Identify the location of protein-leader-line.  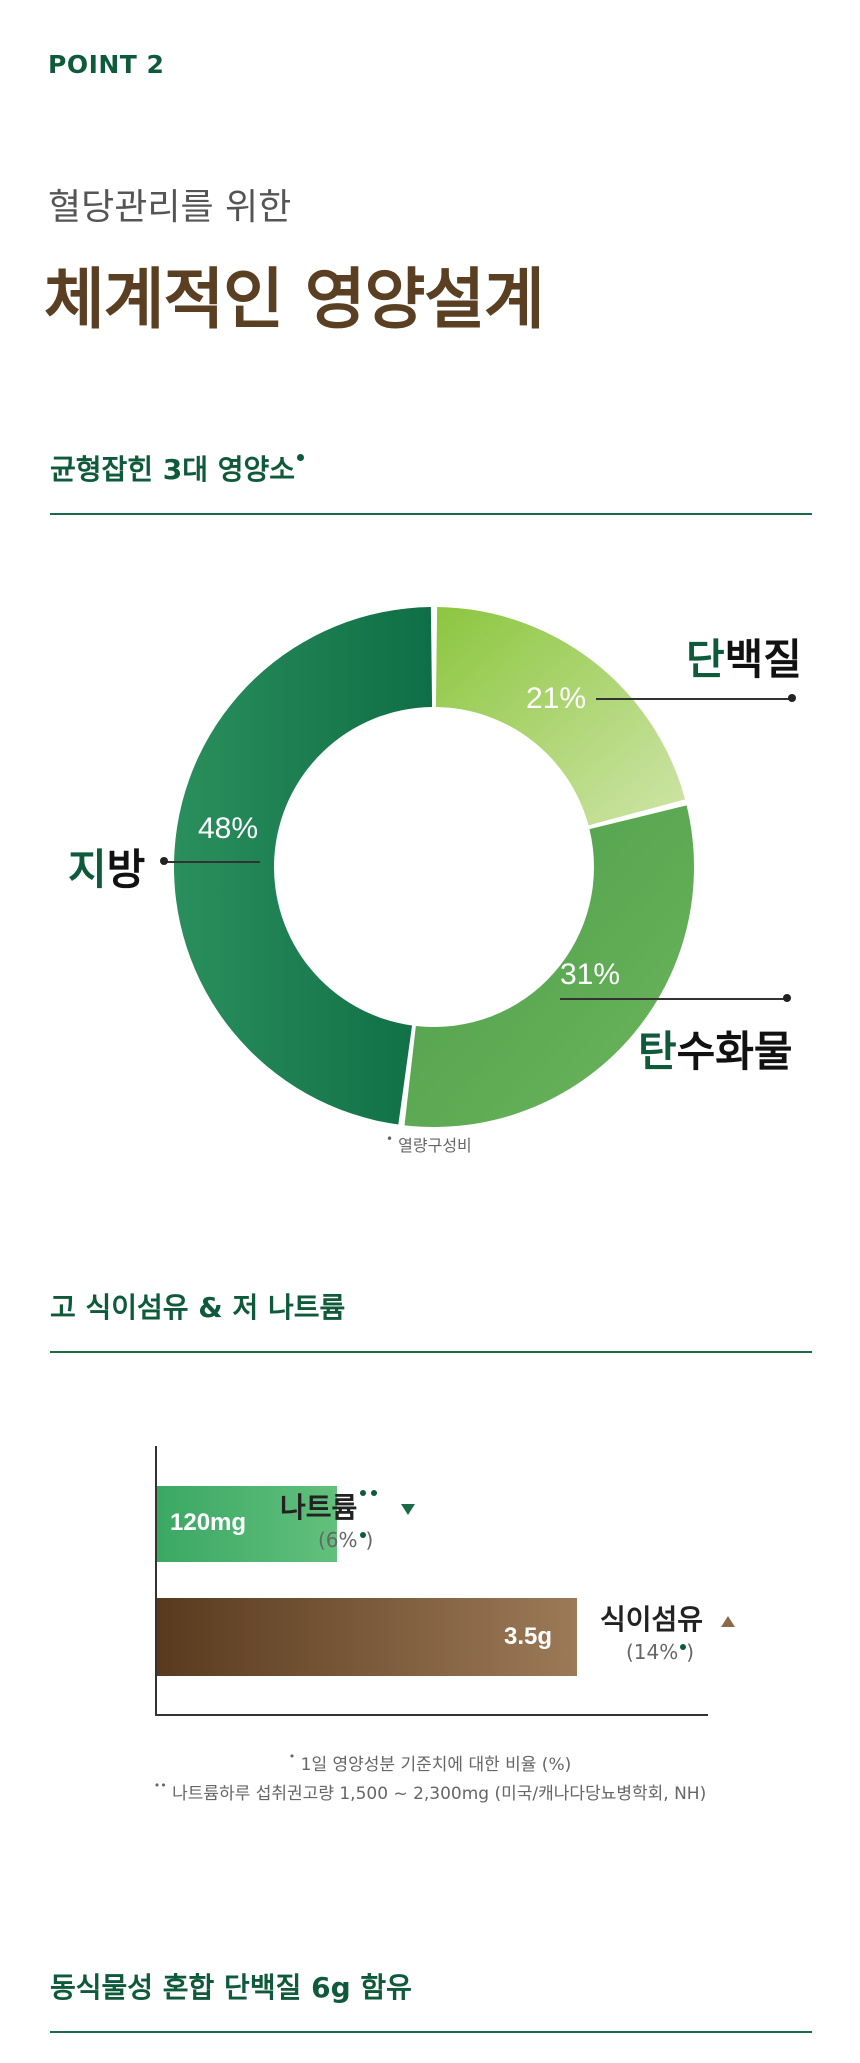
(694, 699).